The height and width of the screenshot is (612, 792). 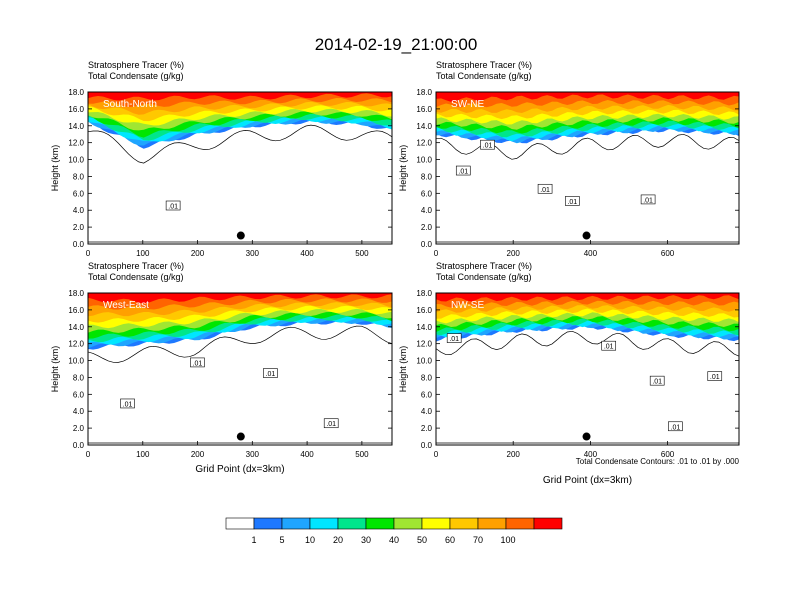 What do you see at coordinates (422, 540) in the screenshot?
I see `colorbar-label: 50` at bounding box center [422, 540].